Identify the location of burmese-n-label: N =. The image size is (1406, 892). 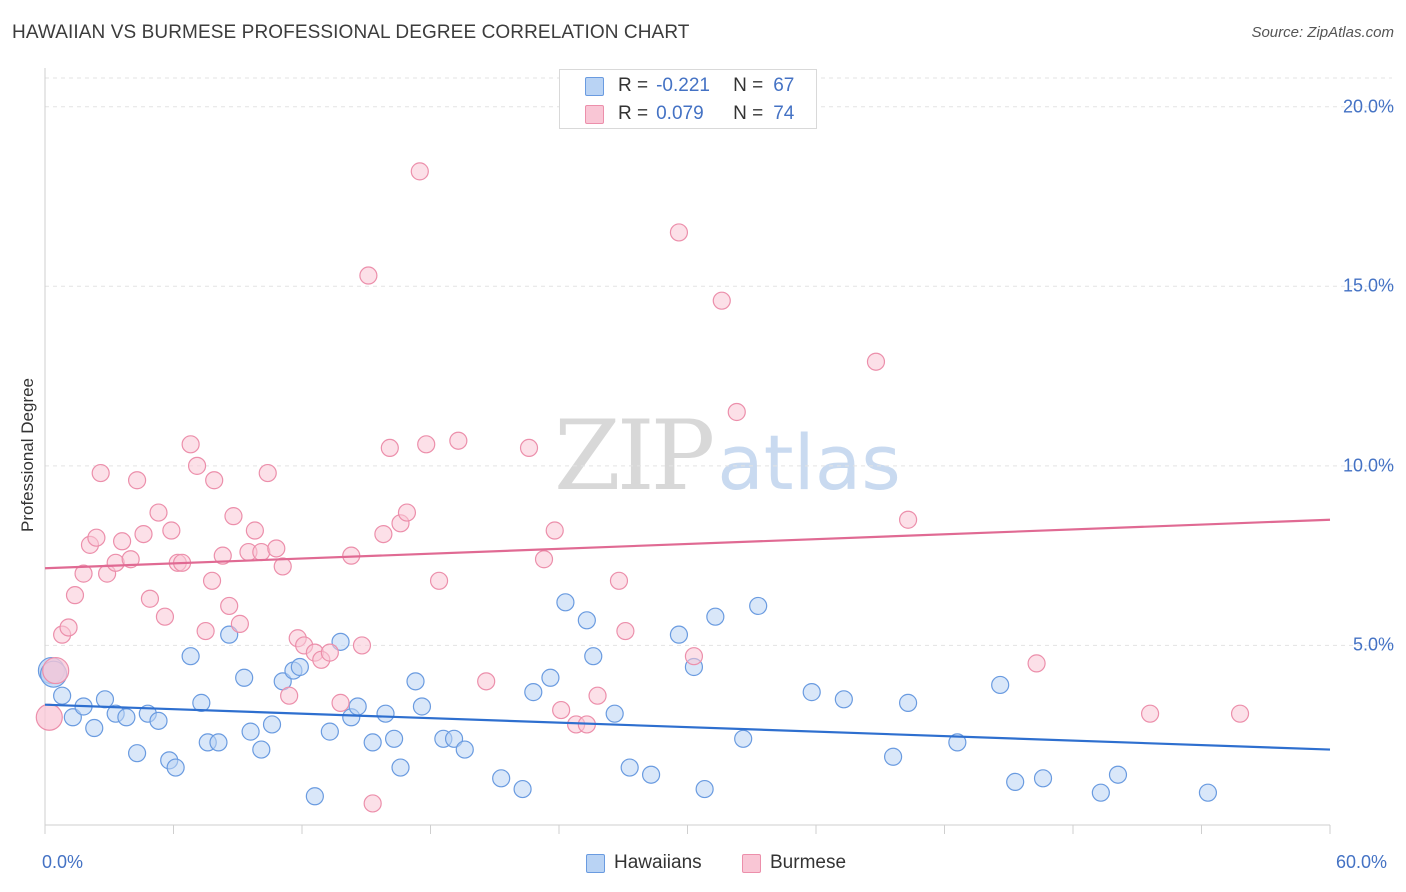
(748, 113).